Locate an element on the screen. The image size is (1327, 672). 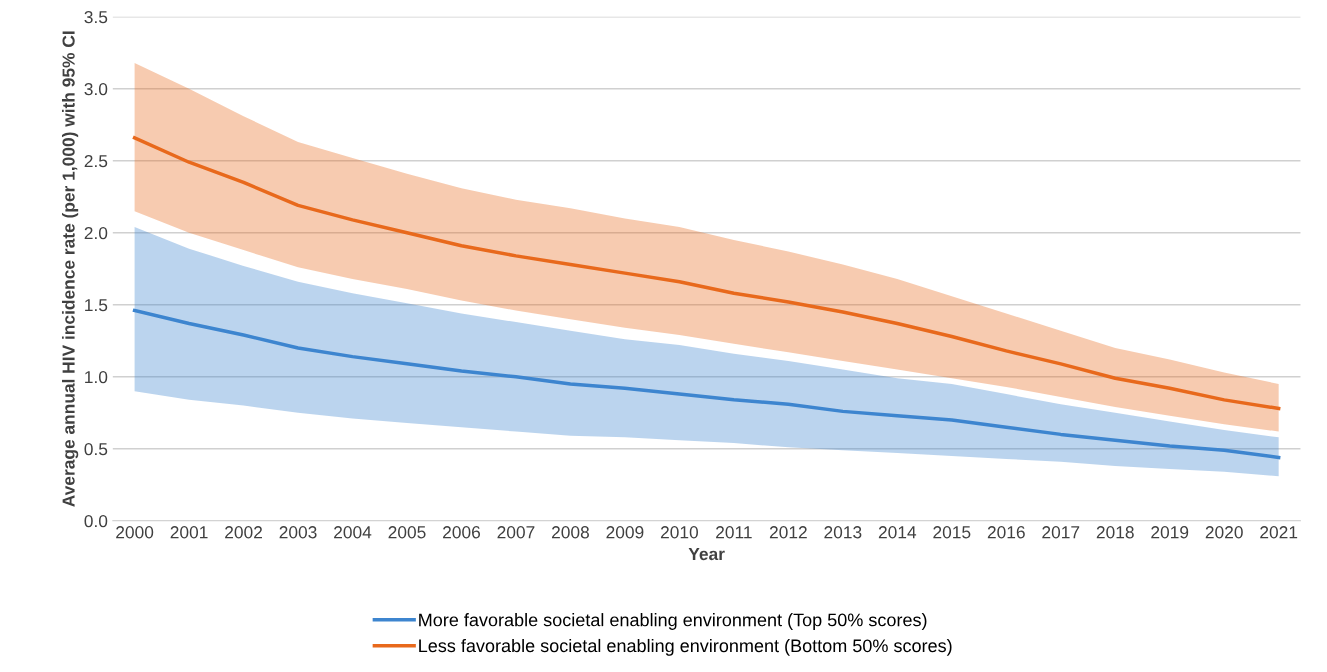
x-tick-label: 2008 is located at coordinates (570, 532).